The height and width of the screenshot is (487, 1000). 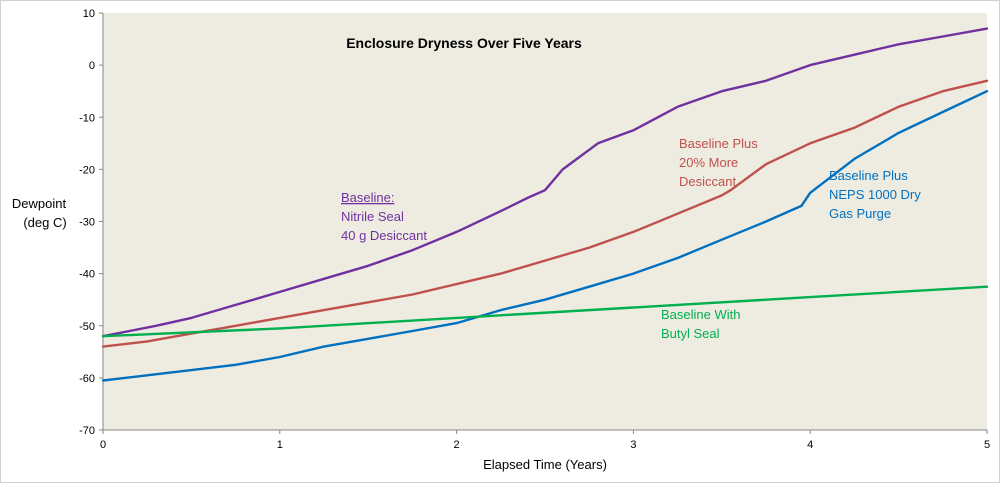 I want to click on y-tick-label: -70, so click(x=87, y=431).